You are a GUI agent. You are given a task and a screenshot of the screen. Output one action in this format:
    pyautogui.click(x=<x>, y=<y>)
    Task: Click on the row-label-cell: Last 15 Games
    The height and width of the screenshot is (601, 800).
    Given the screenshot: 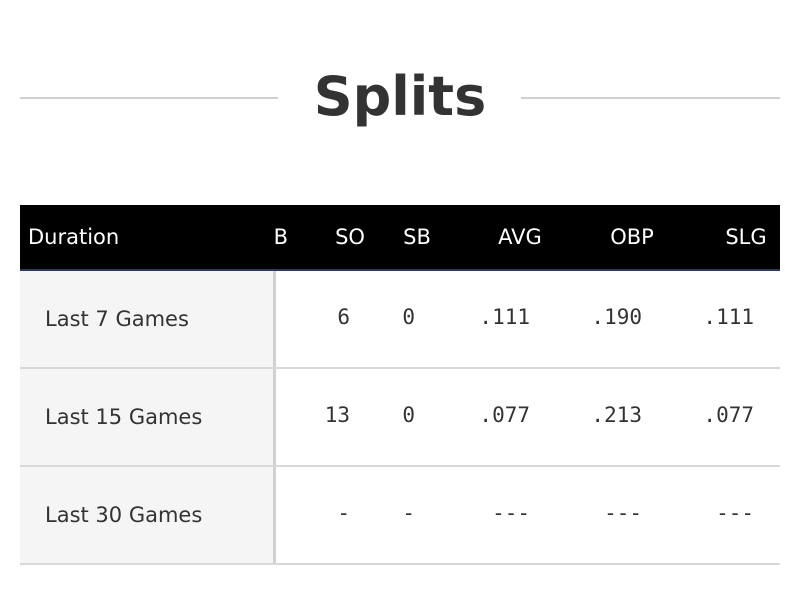 What is the action you would take?
    pyautogui.click(x=148, y=417)
    